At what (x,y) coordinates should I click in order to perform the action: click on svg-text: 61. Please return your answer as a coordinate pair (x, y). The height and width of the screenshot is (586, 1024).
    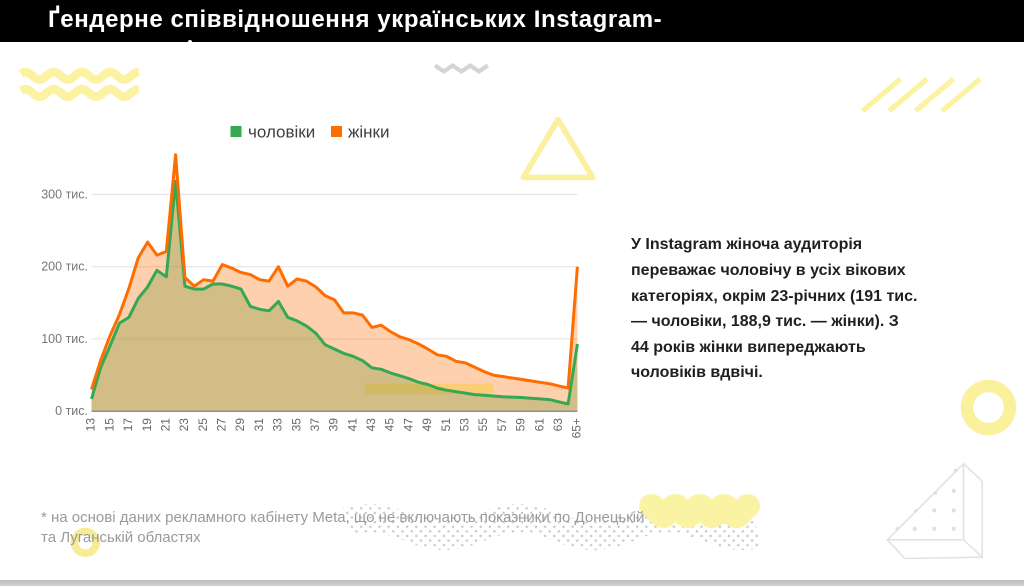
    Looking at the image, I should click on (539, 425).